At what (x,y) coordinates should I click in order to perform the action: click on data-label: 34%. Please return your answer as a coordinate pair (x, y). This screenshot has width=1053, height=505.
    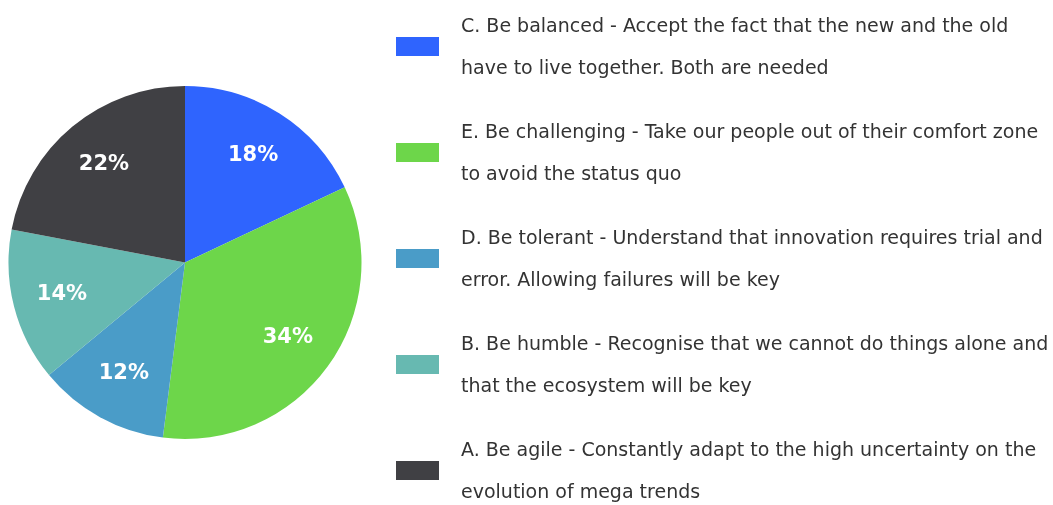
    Looking at the image, I should click on (287, 335).